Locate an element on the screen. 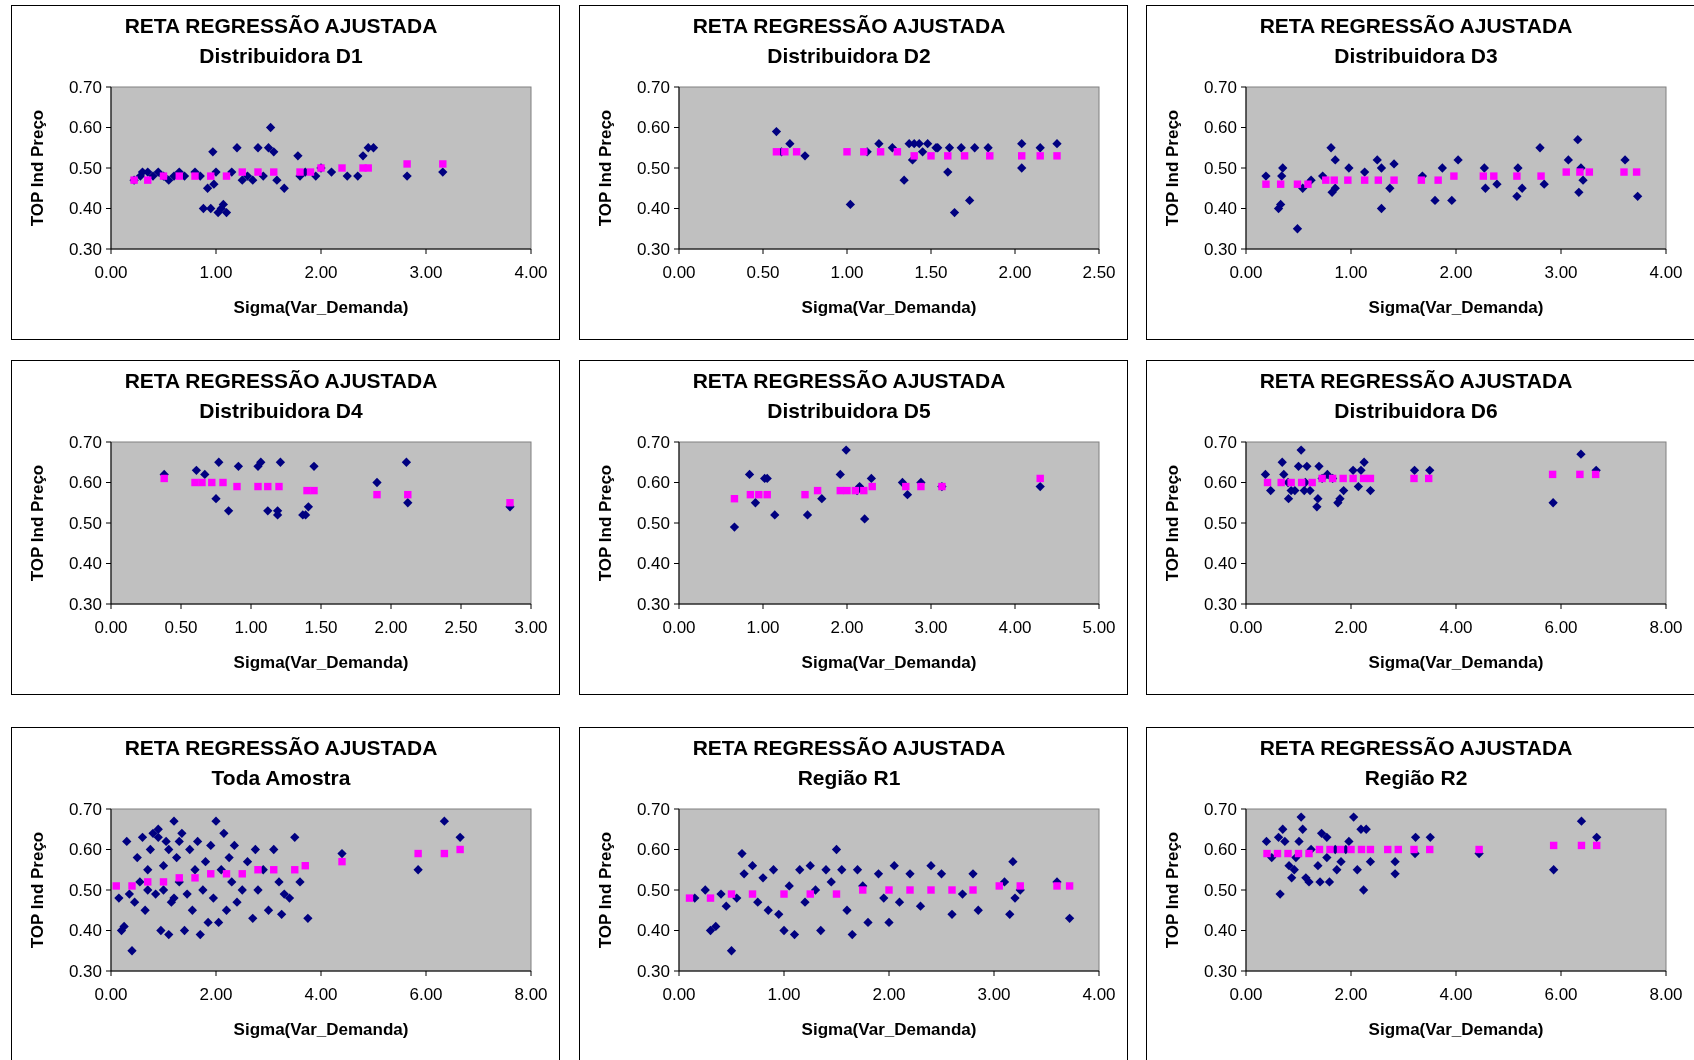  chart-subtitle: Distribuidora D1 is located at coordinates (281, 55).